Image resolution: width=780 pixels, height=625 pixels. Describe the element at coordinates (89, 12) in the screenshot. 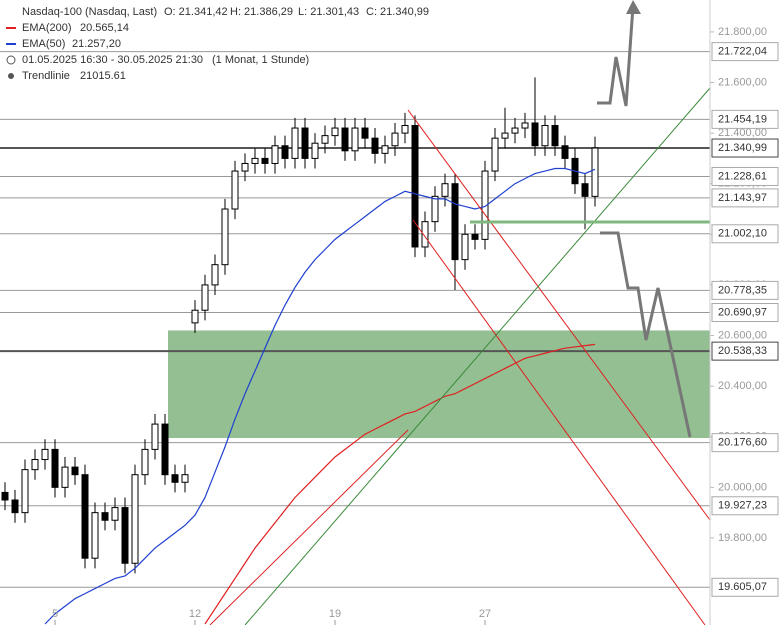

I see `title: Nasdaq-100 (Nasdaq, Last)` at that location.